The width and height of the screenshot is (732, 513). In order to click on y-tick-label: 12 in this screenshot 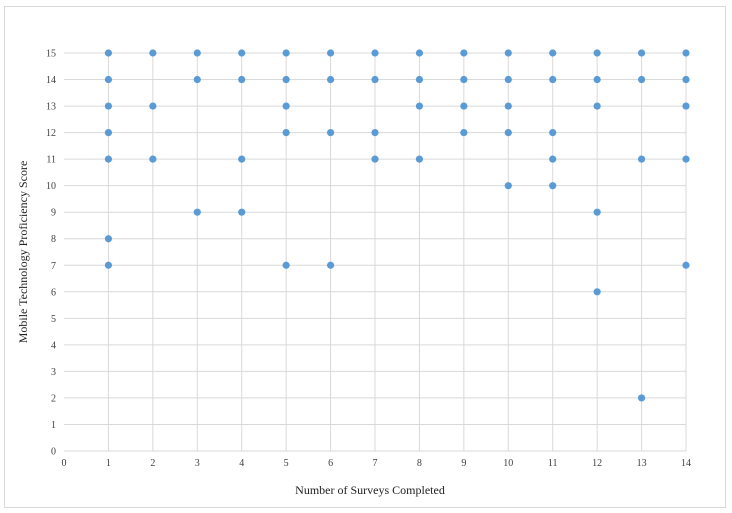, I will do `click(51, 133)`.